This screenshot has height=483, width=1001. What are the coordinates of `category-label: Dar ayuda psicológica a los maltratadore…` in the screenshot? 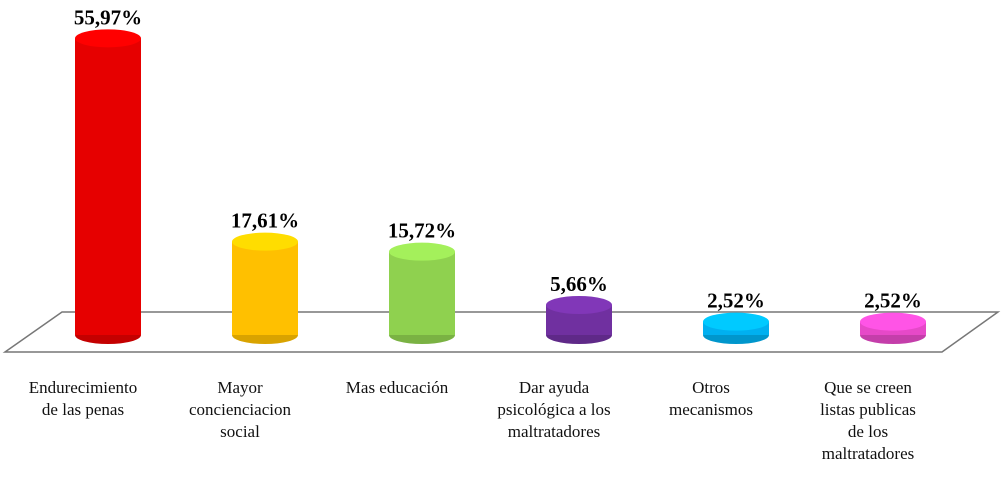 It's located at (554, 409).